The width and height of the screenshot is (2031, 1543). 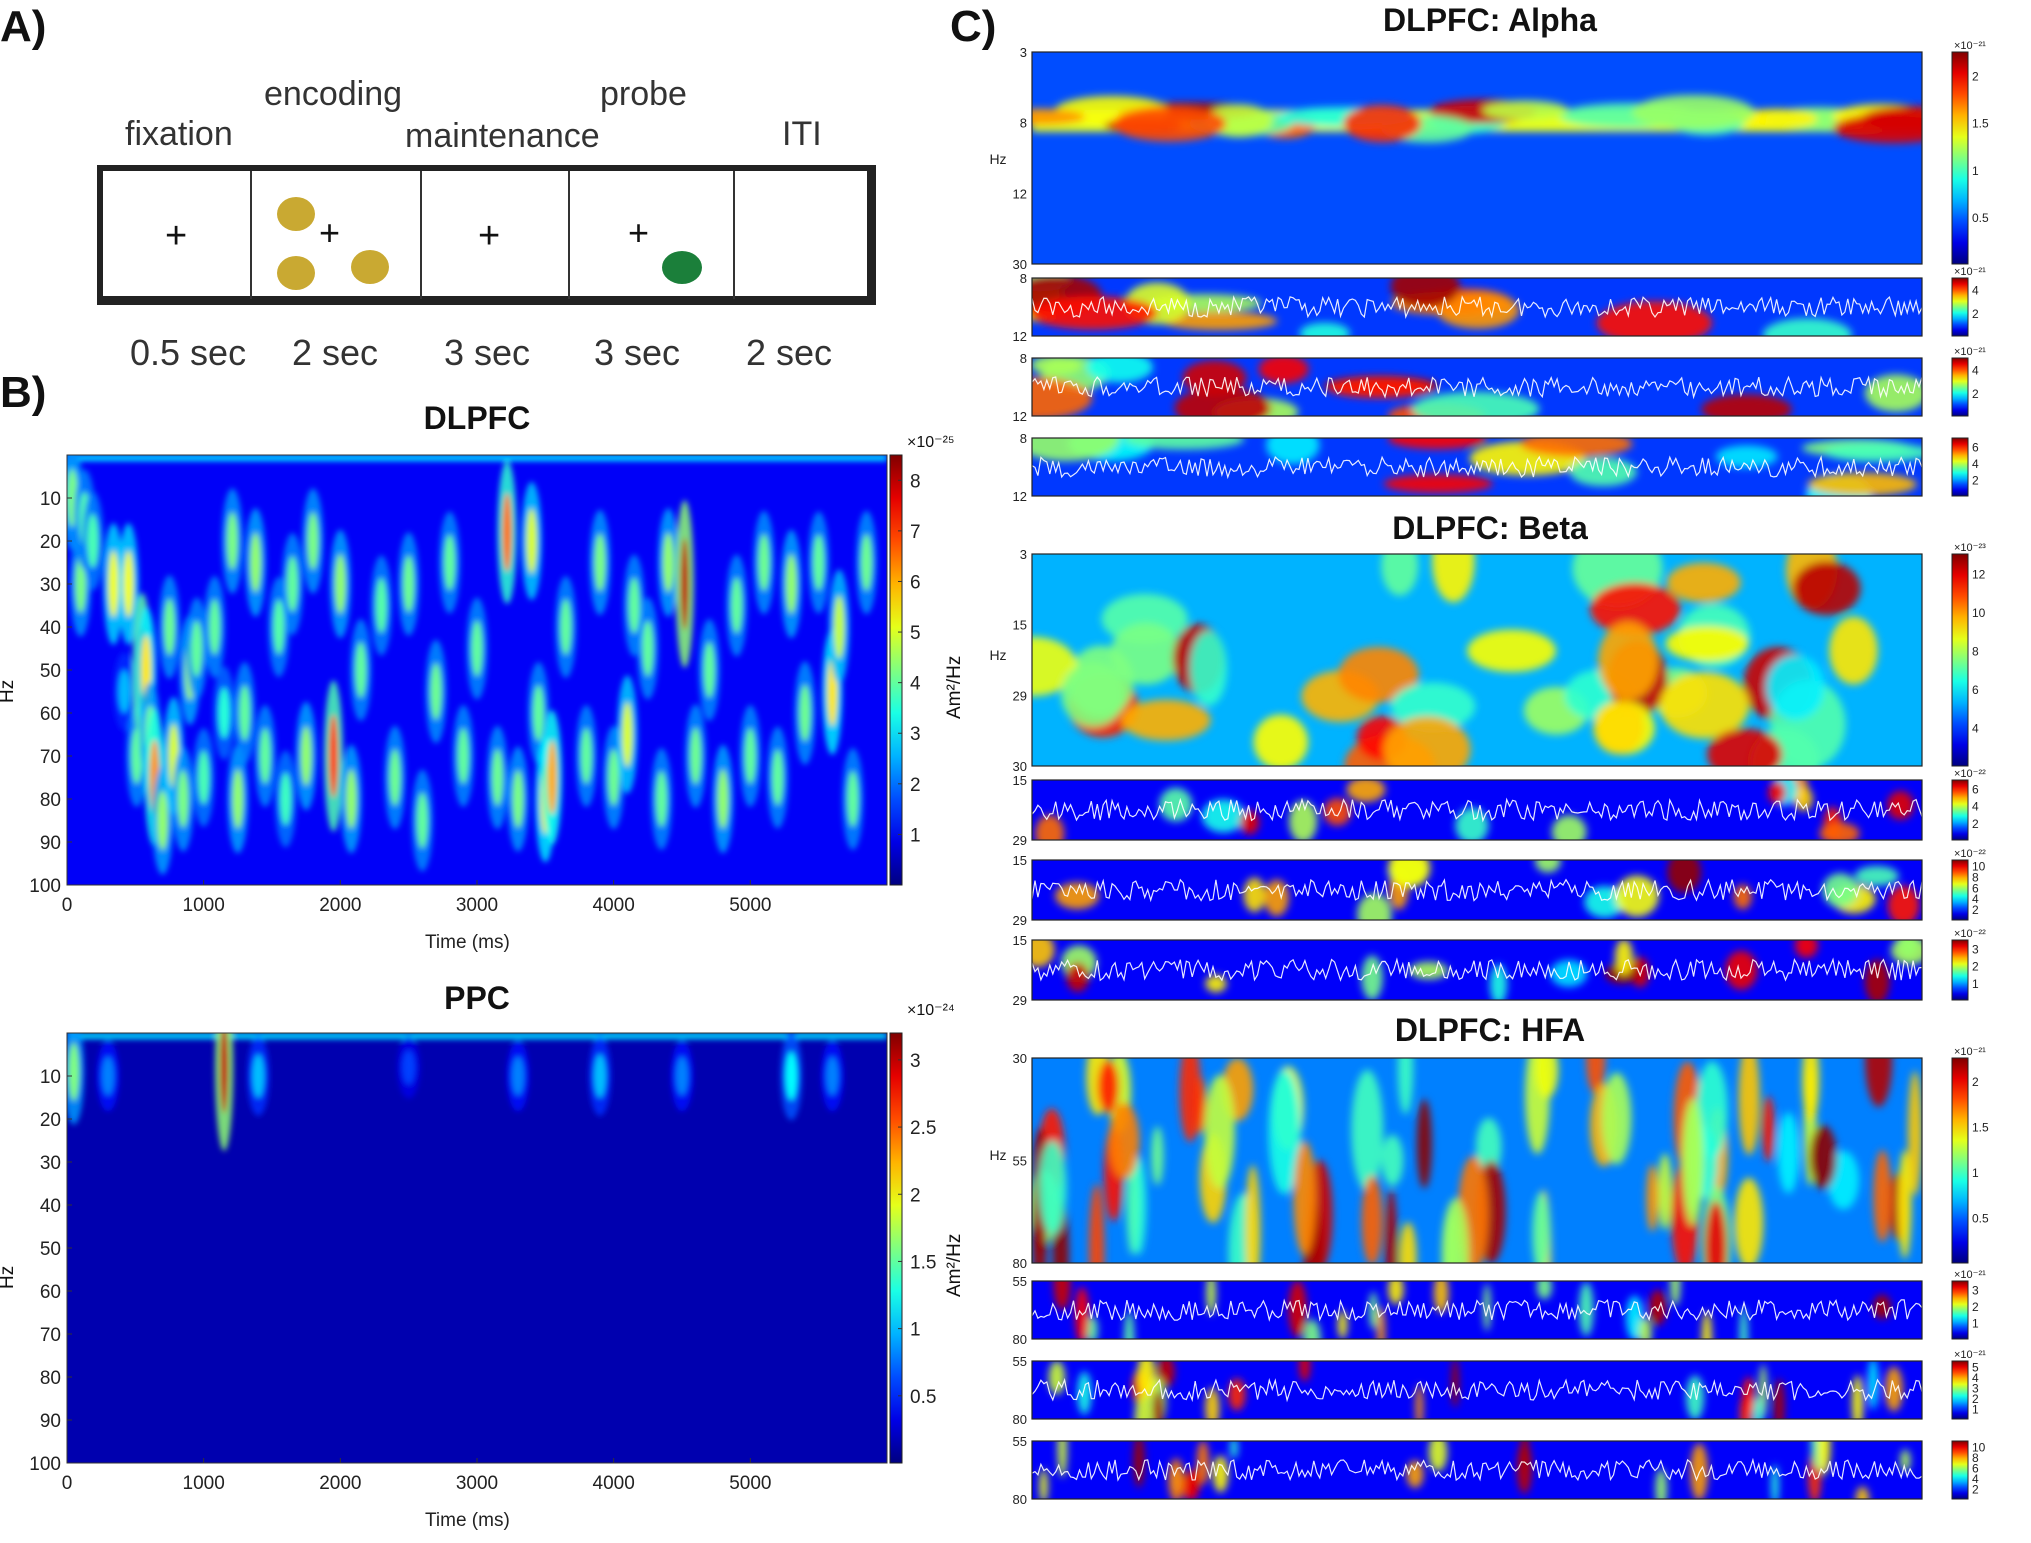 I want to click on low-frequency-band, so click(x=477, y=1036).